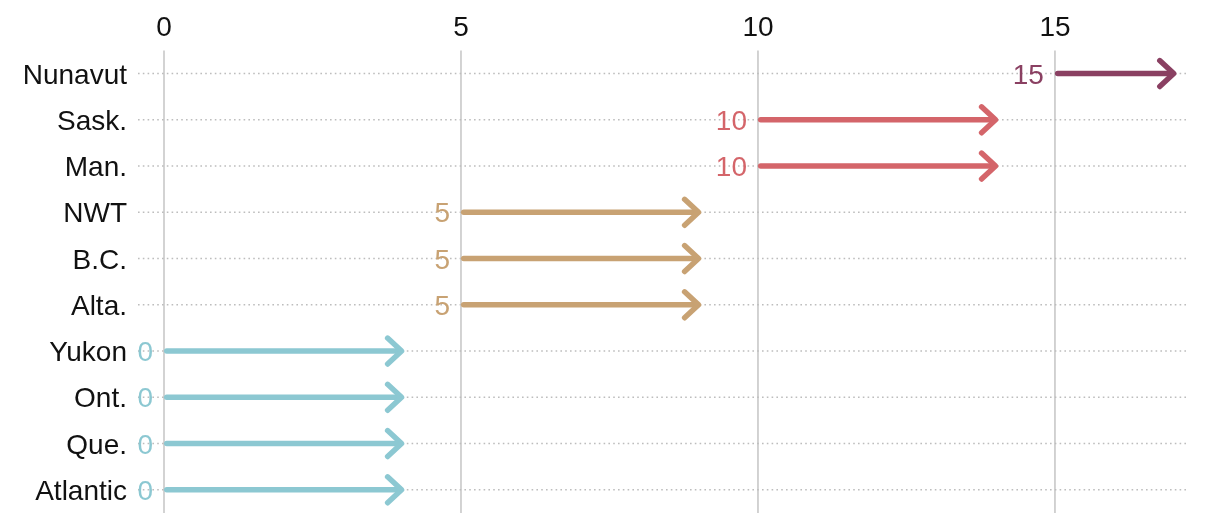  What do you see at coordinates (95, 213) in the screenshot?
I see `y-tick-label: NWT` at bounding box center [95, 213].